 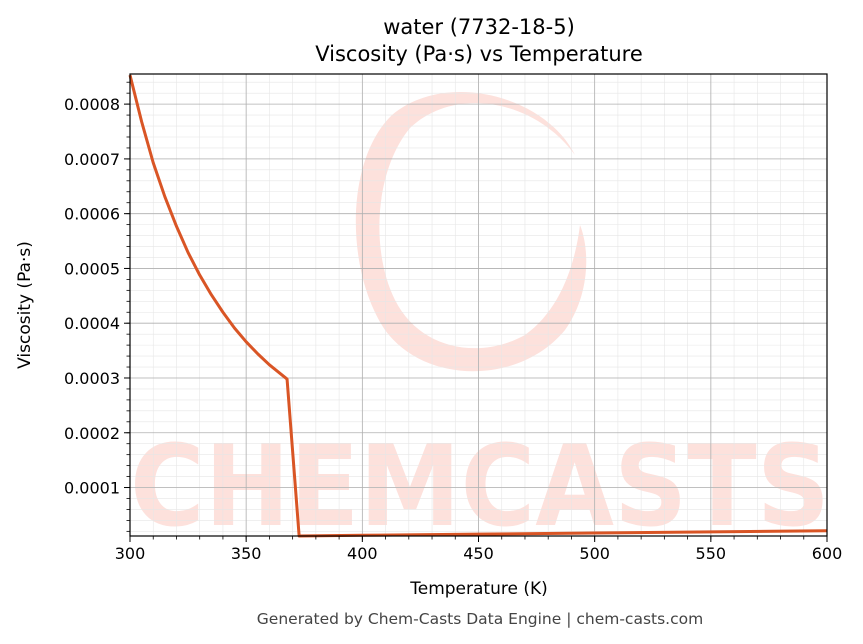 I want to click on y-axis-label: Viscosity (Pa·s), so click(x=25, y=305).